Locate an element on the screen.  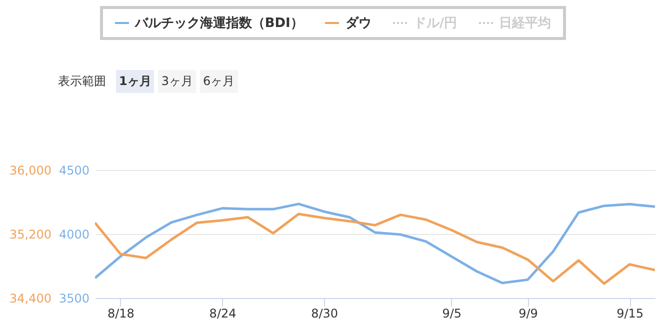
x-tick-label: 8/24 is located at coordinates (222, 313).